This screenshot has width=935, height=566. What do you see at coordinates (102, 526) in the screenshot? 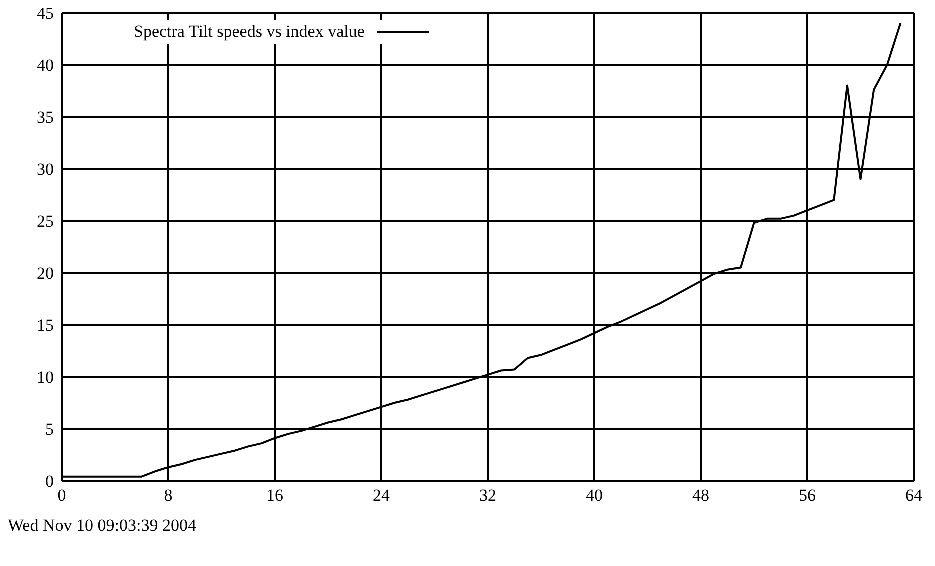
I see `text: Wed Nov 10 09:03:39 2004` at bounding box center [102, 526].